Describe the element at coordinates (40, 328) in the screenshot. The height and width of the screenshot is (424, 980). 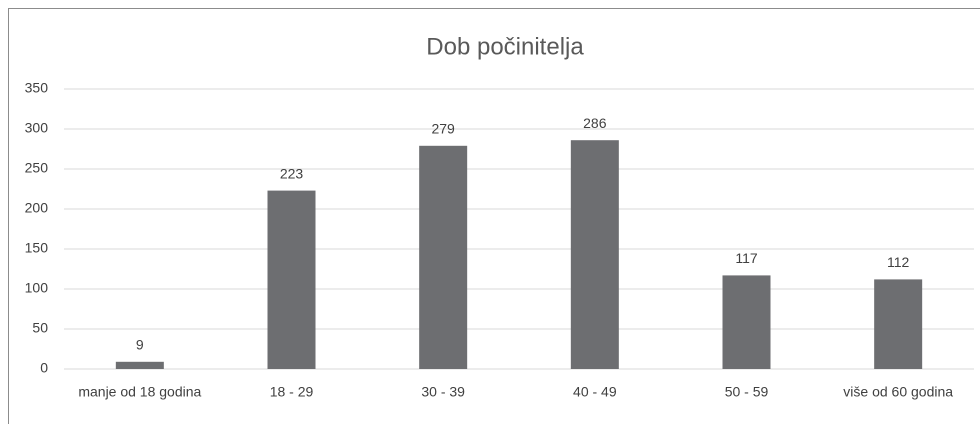
I see `y-tick-label: 50` at that location.